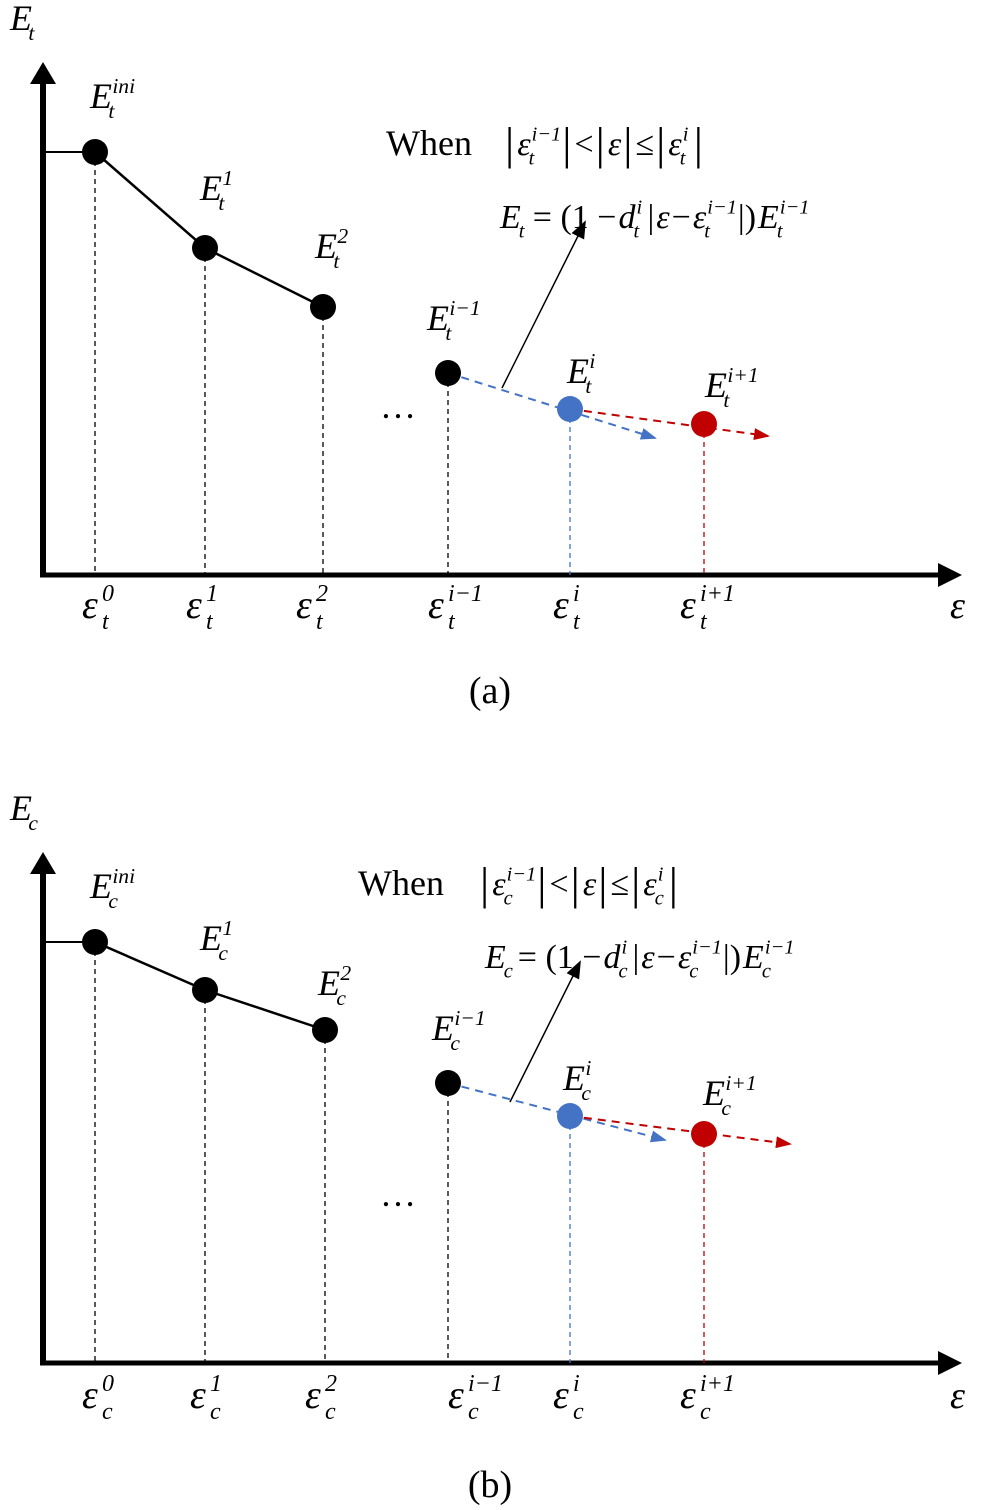 Image resolution: width=982 pixels, height=1510 pixels. What do you see at coordinates (31, 33) in the screenshot?
I see `y-axis-label-sub: t` at bounding box center [31, 33].